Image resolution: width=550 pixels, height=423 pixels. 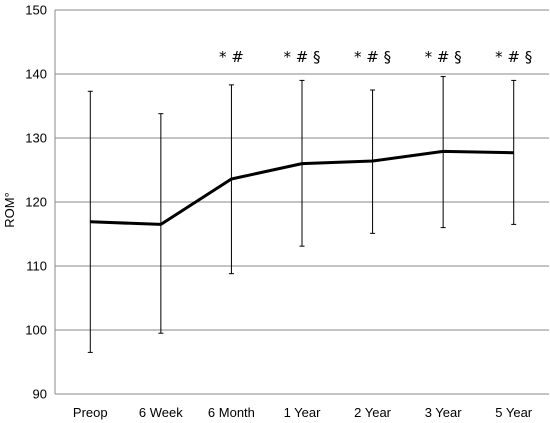 I want to click on y-tick-label: 110, so click(x=36, y=266).